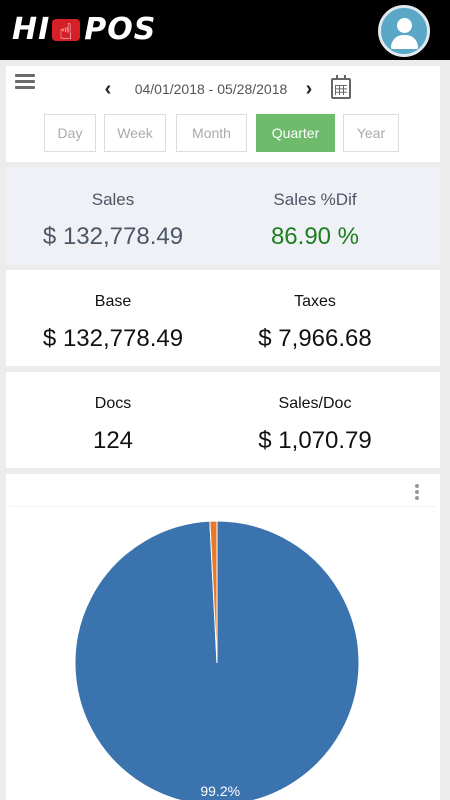  What do you see at coordinates (120, 29) in the screenshot?
I see `logo-text-right: POS` at bounding box center [120, 29].